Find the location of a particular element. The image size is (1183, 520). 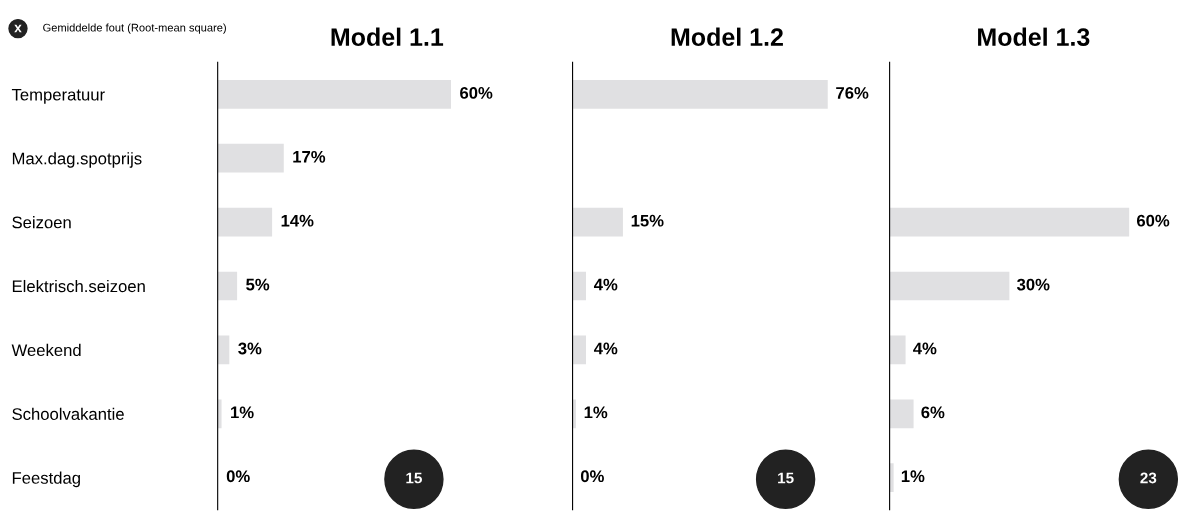

y-tick-label: Weekend is located at coordinates (46, 350).